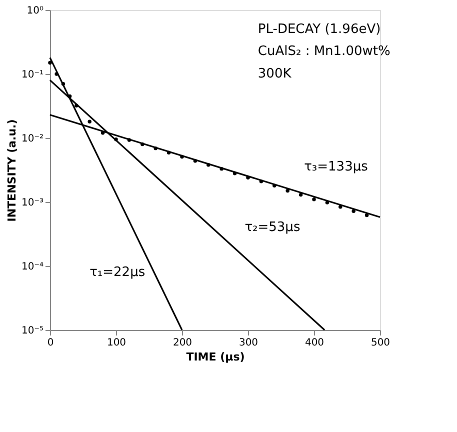  Describe the element at coordinates (215, 357) in the screenshot. I see `x-axis-title: TIME (μs)` at that location.